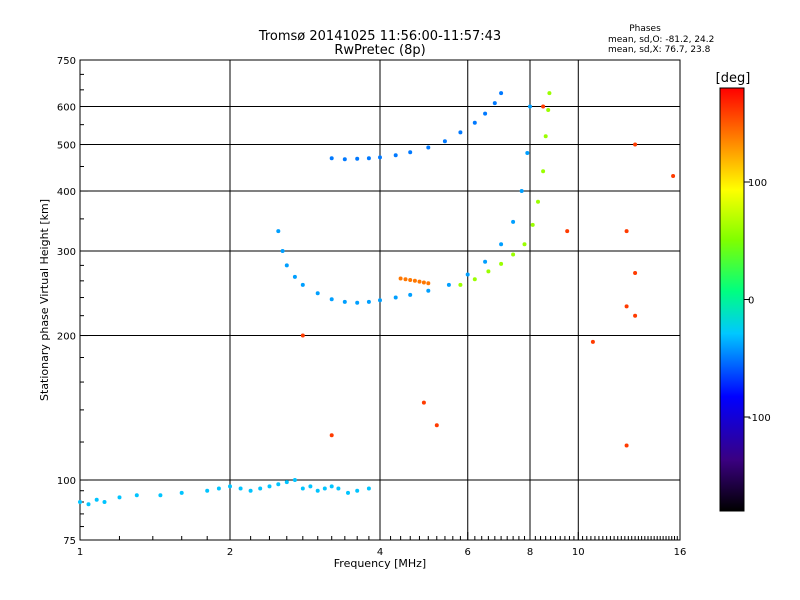  Describe the element at coordinates (757, 301) in the screenshot. I see `colorbar-ticks: 100 0 -100` at that location.